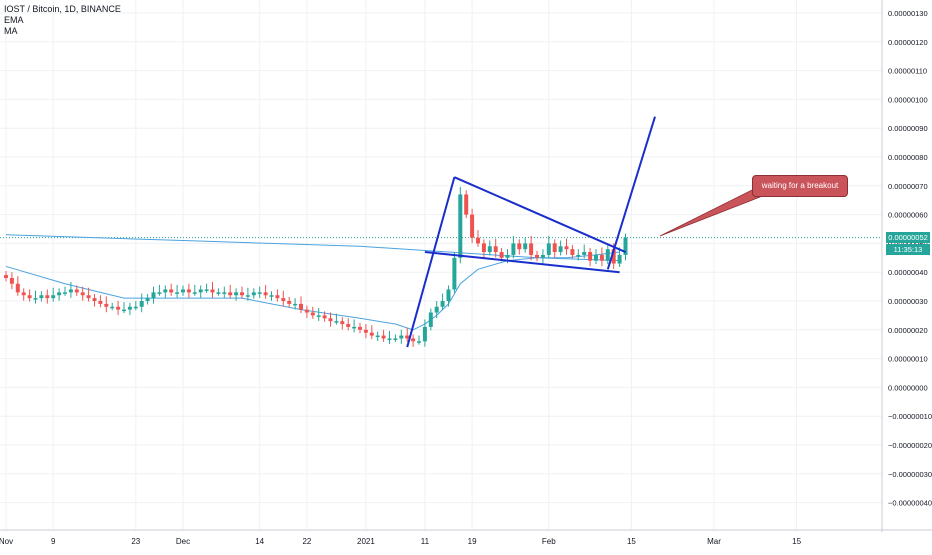 The height and width of the screenshot is (555, 932). Describe the element at coordinates (14, 20) in the screenshot. I see `indicator-ema: EMA` at that location.